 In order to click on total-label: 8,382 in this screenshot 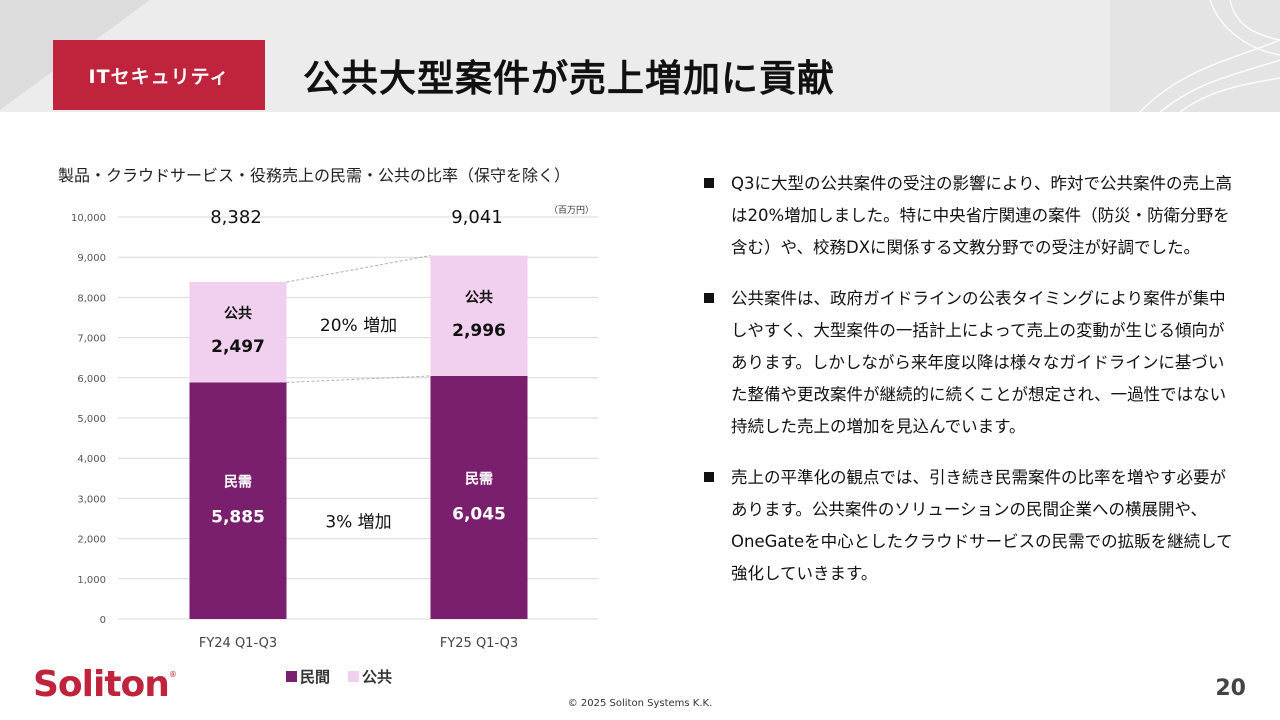, I will do `click(236, 217)`.